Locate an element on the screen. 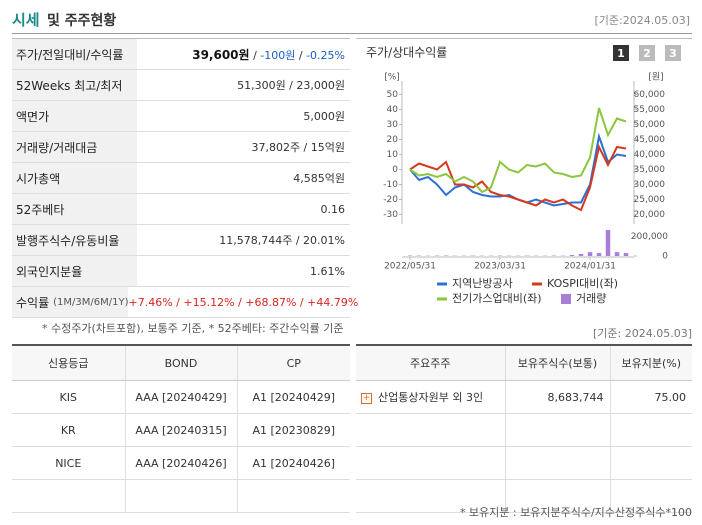  section-title: 시세 is located at coordinates (26, 20).